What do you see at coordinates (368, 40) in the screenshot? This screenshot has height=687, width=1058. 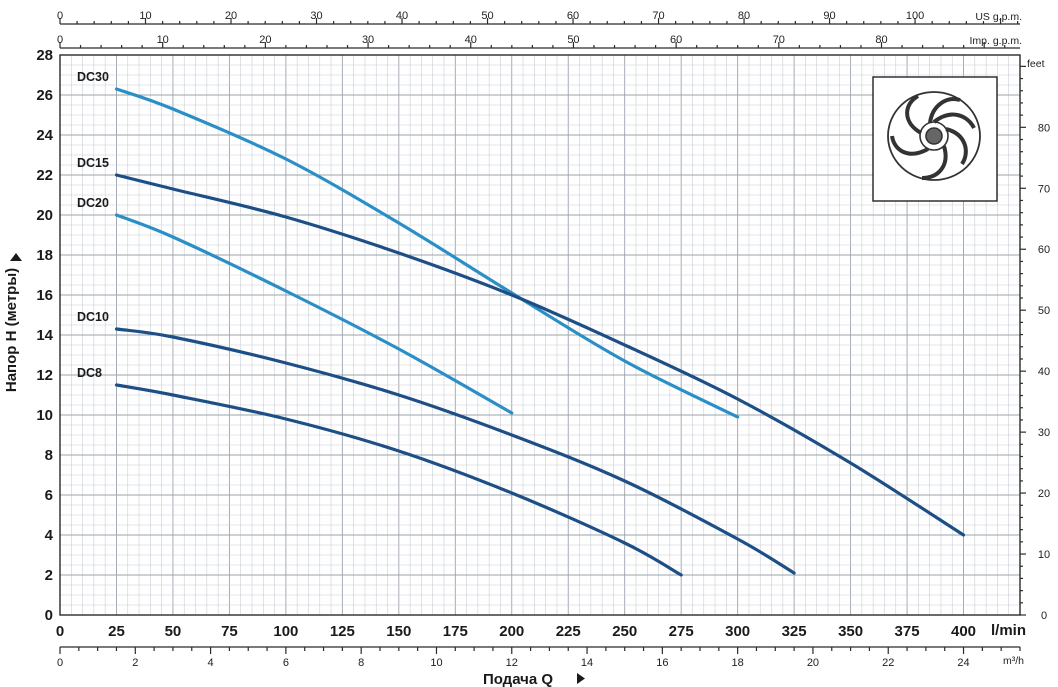 I see `imp-gpm-tick-label: 30` at bounding box center [368, 40].